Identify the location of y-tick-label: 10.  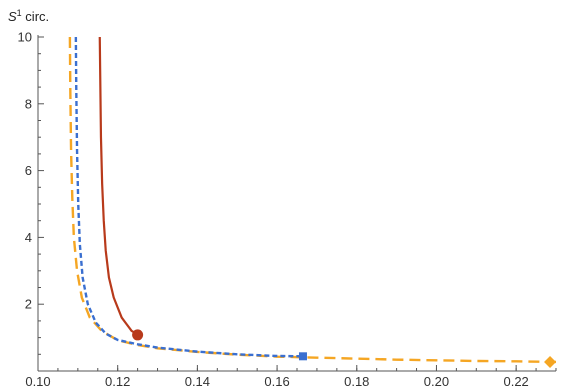
(25, 37).